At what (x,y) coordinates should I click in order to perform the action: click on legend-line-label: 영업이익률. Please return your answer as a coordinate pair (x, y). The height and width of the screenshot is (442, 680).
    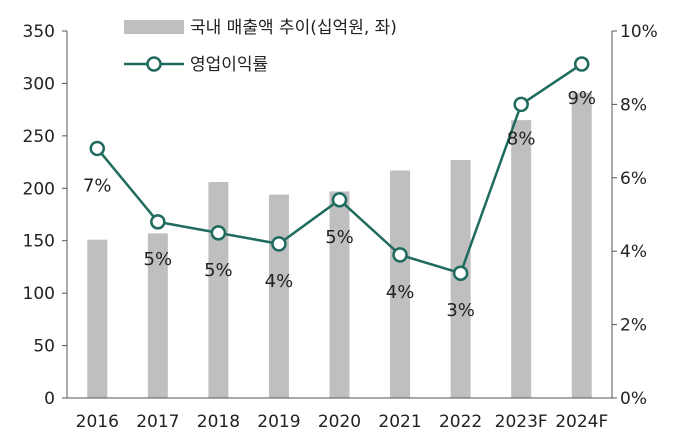
    Looking at the image, I should click on (229, 65).